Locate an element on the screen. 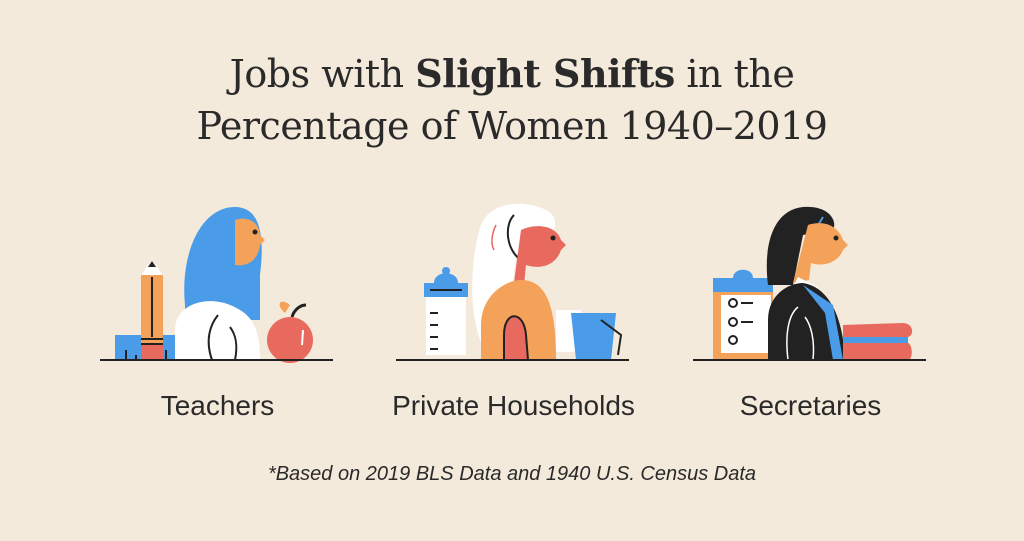 This screenshot has width=1024, height=541. clipboard-icon is located at coordinates (743, 314).